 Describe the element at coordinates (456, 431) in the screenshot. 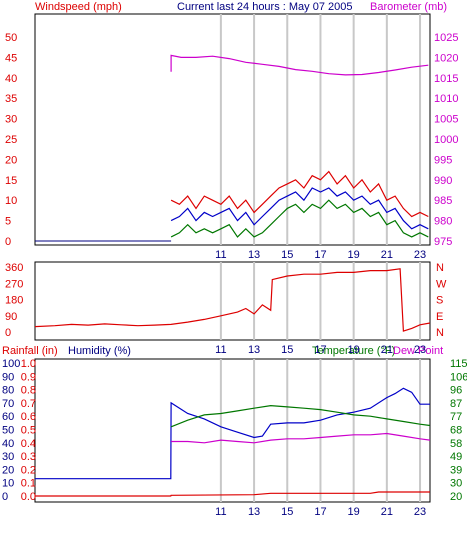

I see `temperature-tick-label: 68` at that location.